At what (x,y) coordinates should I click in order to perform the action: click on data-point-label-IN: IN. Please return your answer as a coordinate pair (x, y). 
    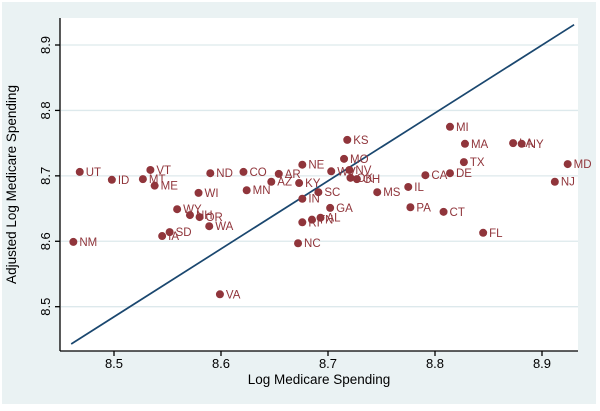
    Looking at the image, I should click on (314, 200).